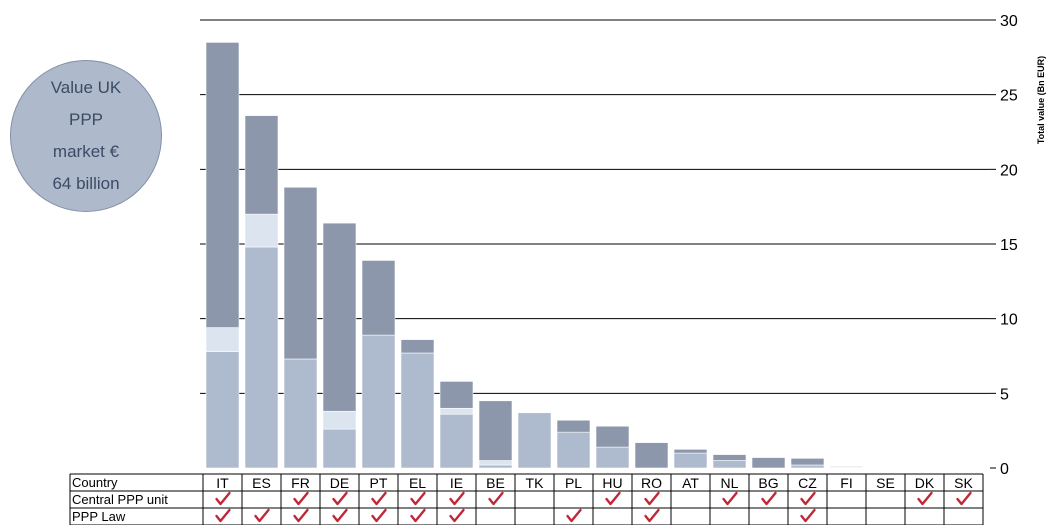  Describe the element at coordinates (846, 483) in the screenshot. I see `country-code-fi: FI` at that location.